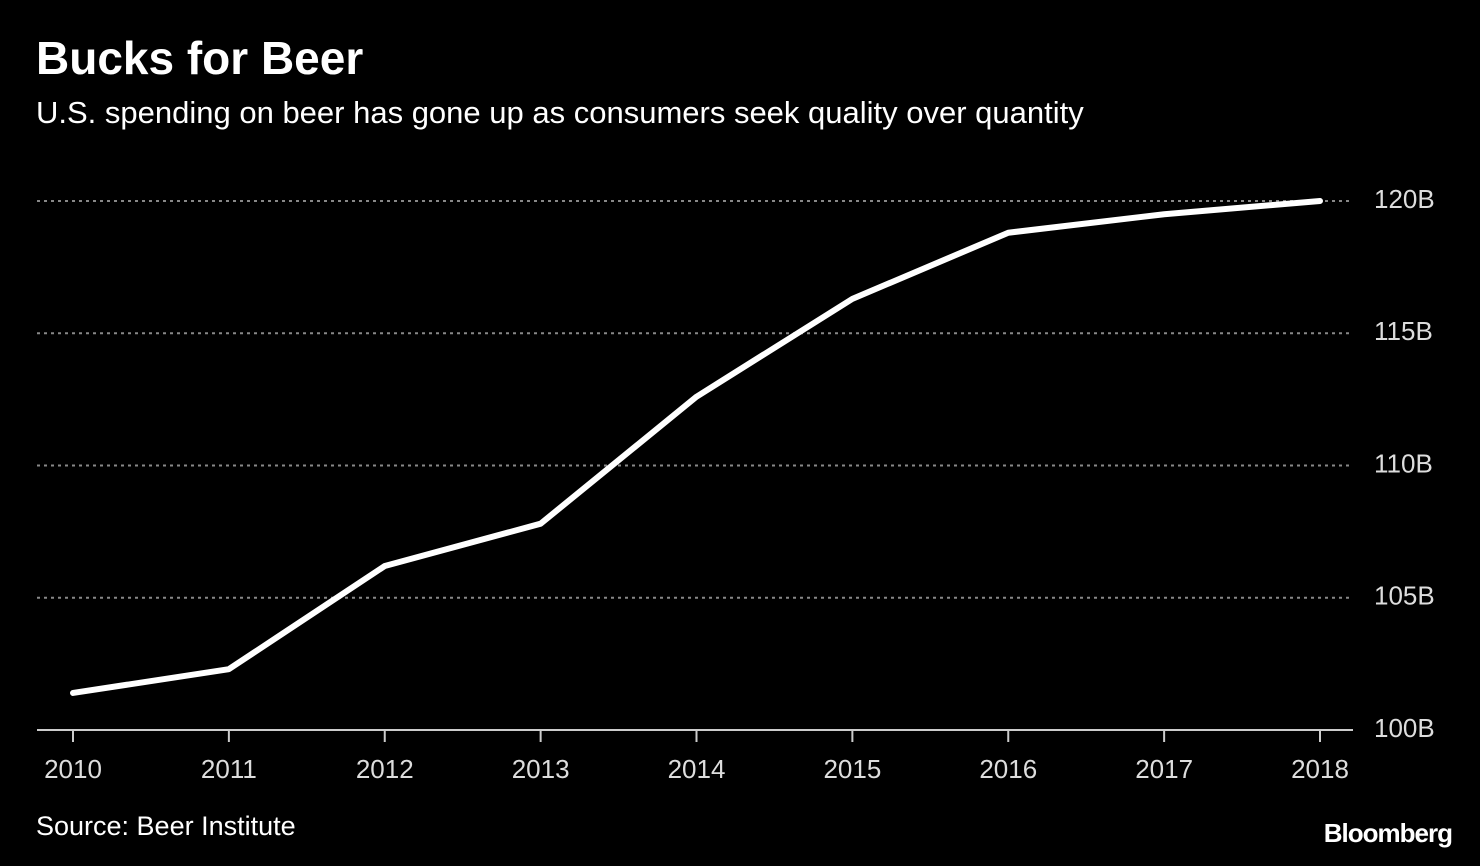  I want to click on x-tick-label: 2011, so click(229, 769).